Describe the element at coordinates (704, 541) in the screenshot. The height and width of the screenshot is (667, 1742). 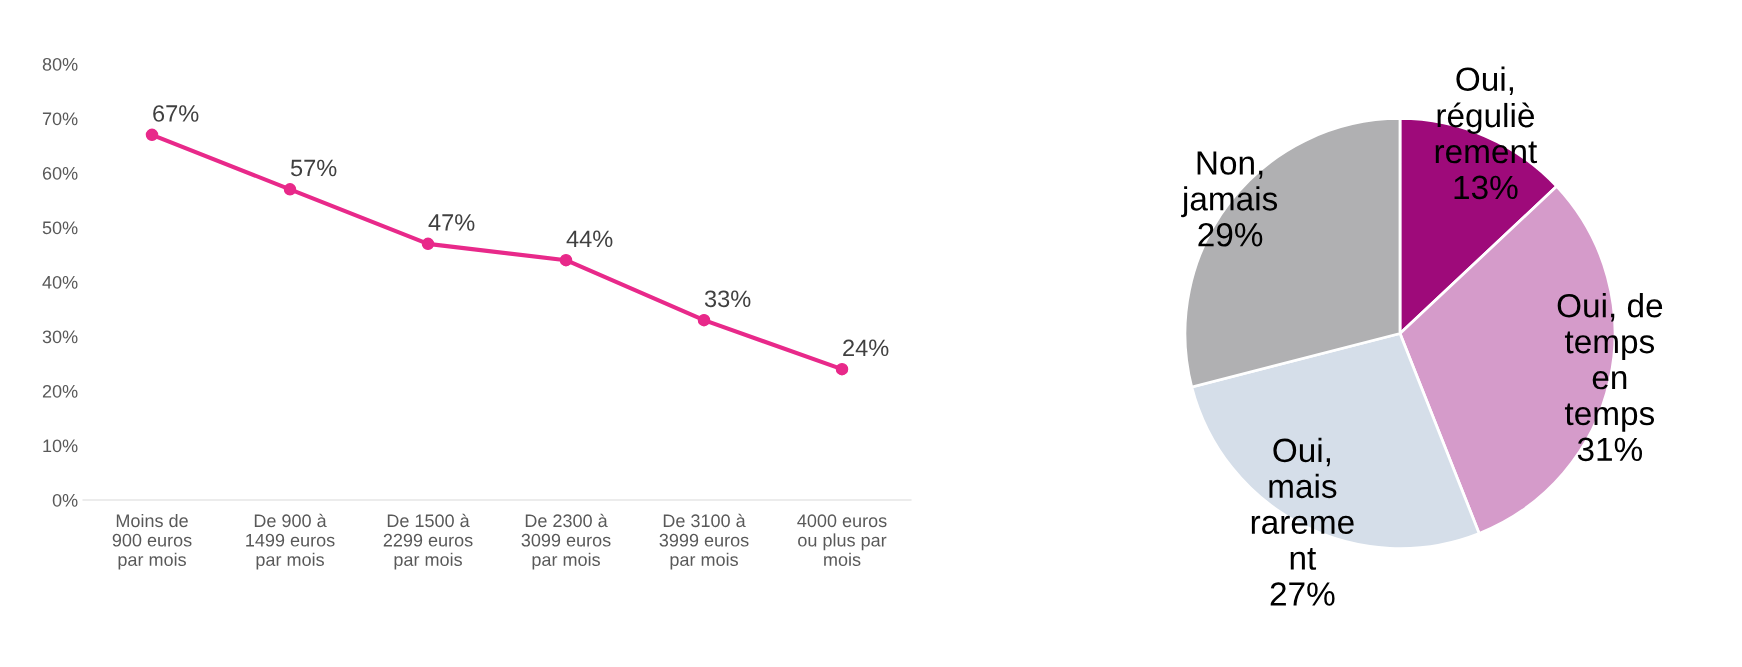
I see `x-tick-label: De 3100 à 3999 euros par mois` at that location.